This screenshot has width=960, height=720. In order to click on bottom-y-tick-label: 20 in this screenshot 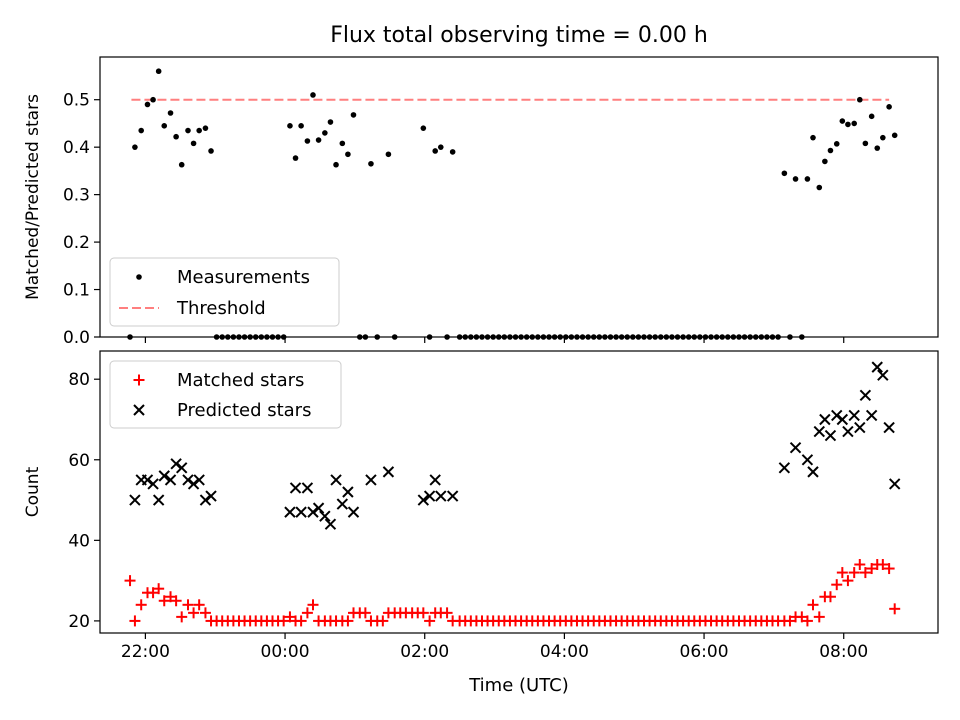, I will do `click(79, 622)`.